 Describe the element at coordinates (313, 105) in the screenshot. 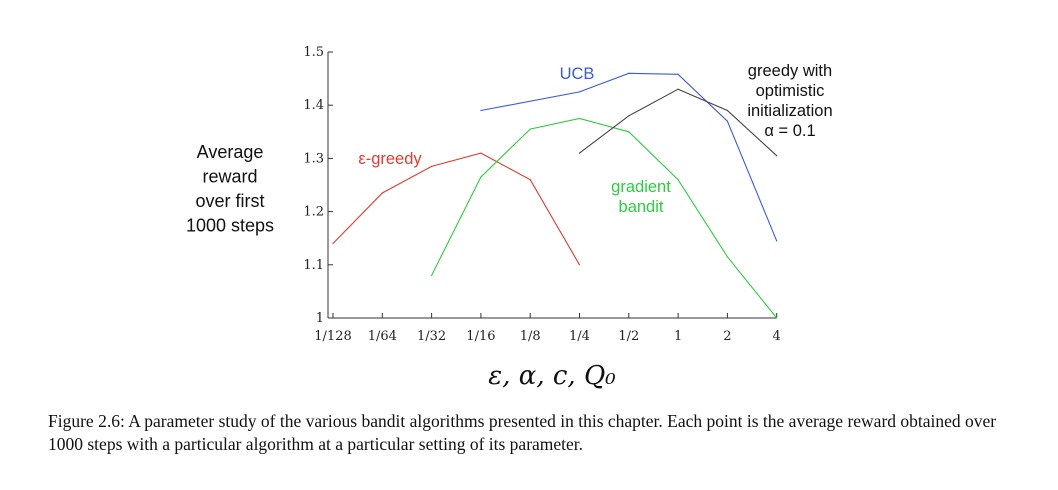

I see `y-tick-label: 1.4` at that location.